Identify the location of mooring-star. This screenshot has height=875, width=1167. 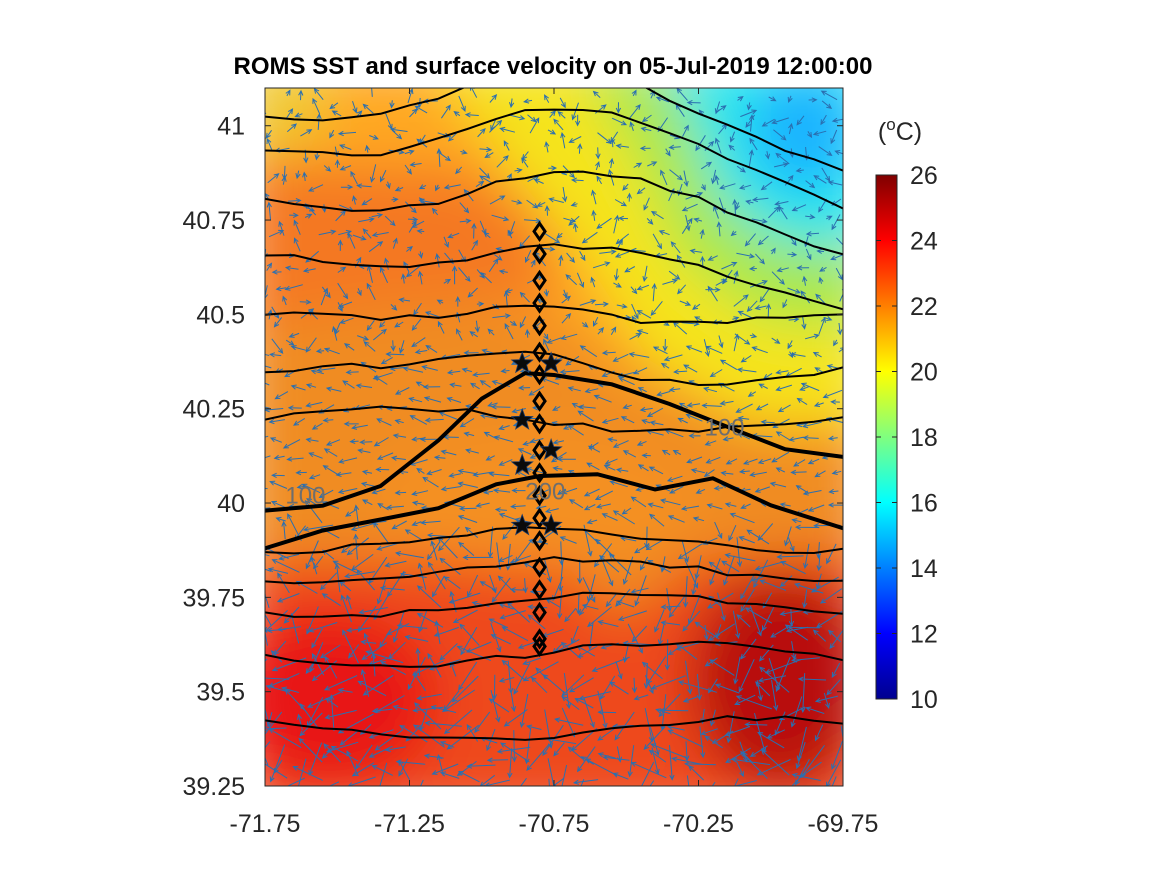
(551, 449).